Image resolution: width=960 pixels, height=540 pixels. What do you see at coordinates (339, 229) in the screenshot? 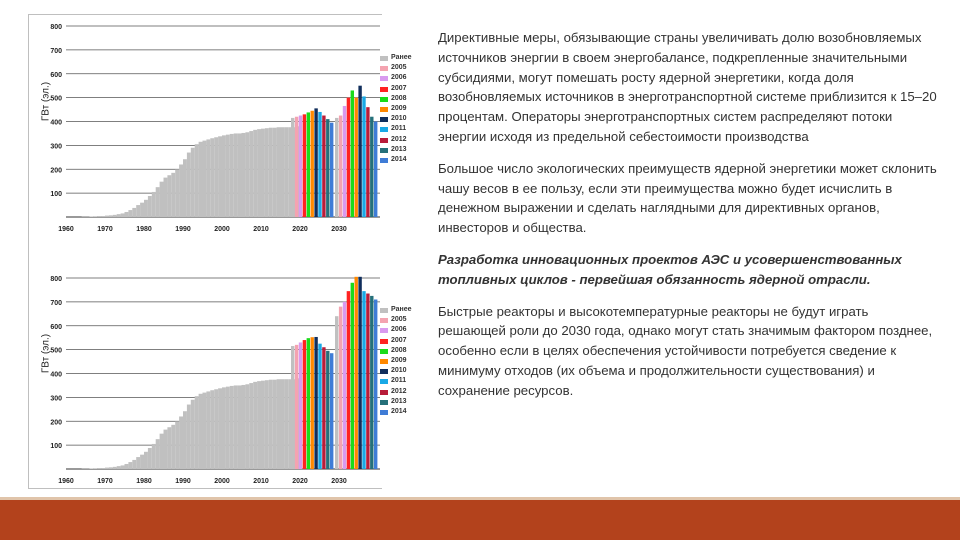
I see `top-x-tick-label: 2030` at bounding box center [339, 229].